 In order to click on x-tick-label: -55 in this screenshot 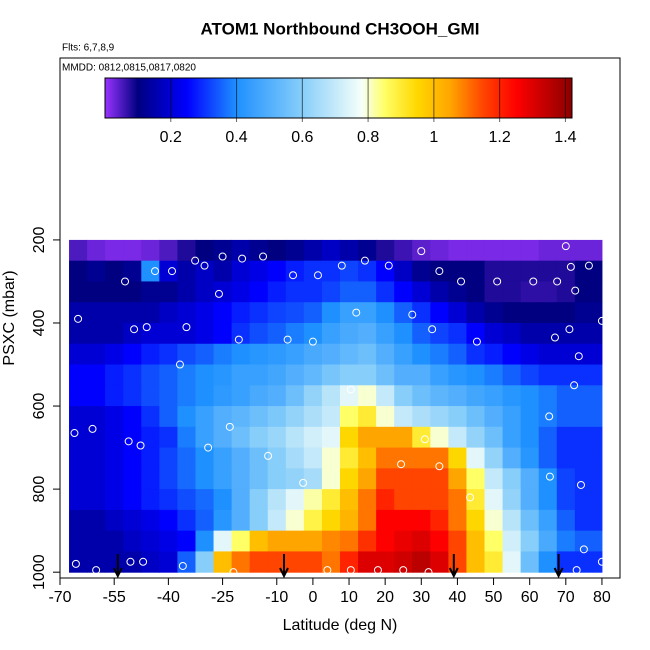, I will do `click(114, 597)`.